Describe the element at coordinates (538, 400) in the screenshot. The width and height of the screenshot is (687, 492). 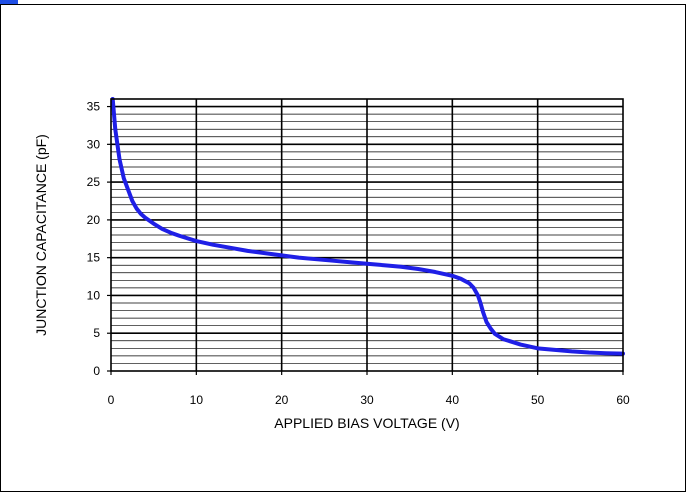
I see `x-tick-label: 50` at that location.